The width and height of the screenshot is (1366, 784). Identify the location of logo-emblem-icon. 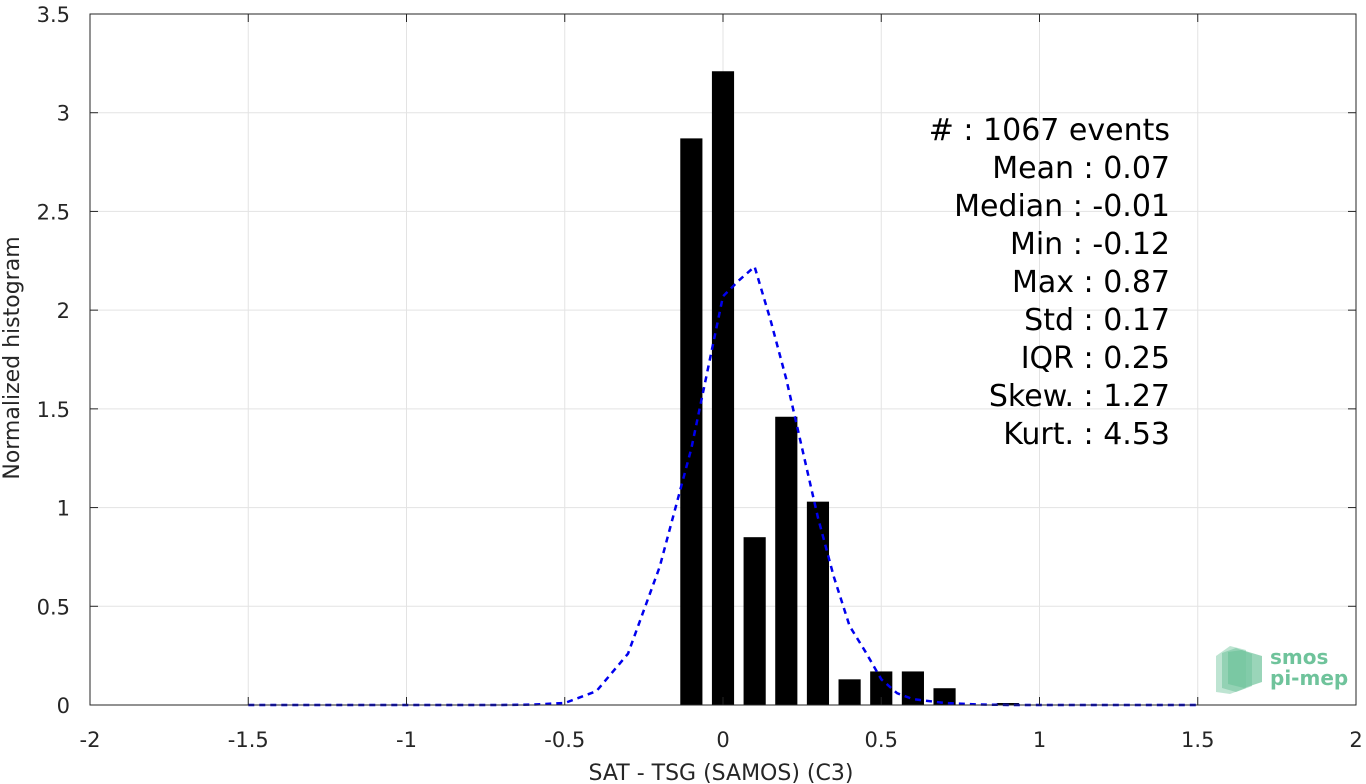
(1239, 670).